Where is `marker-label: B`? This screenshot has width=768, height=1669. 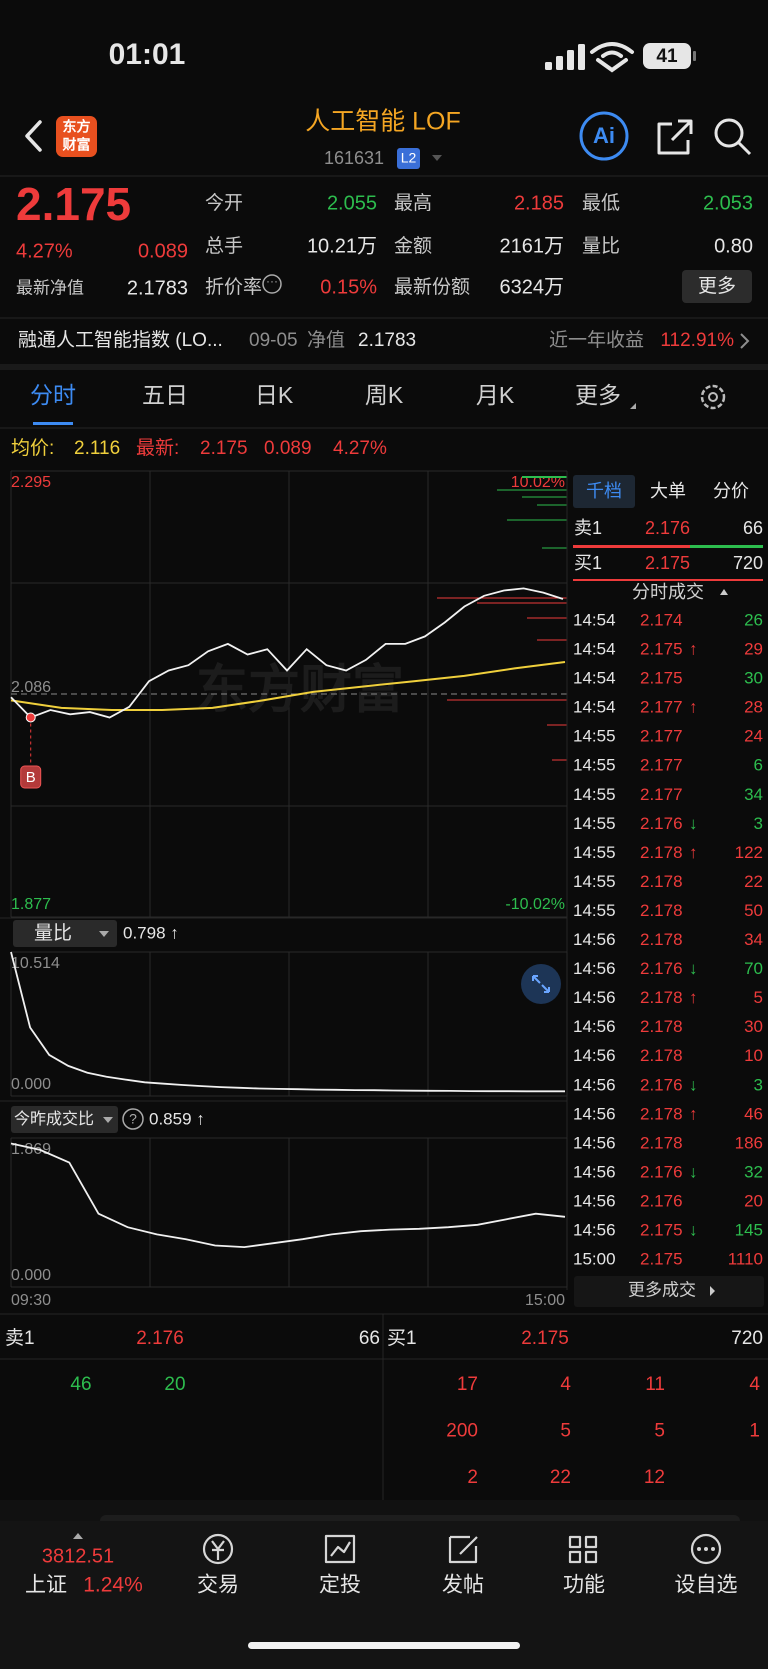
marker-label: B is located at coordinates (31, 777).